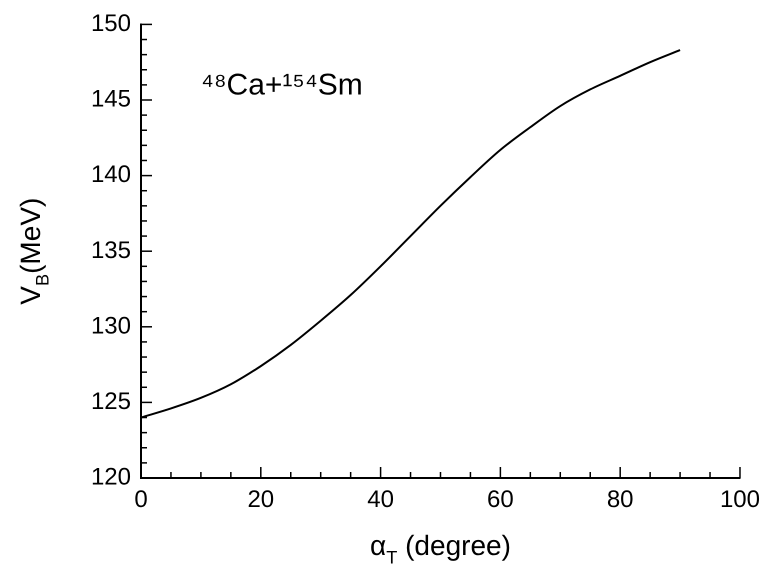  I want to click on y-tick-label: 120, so click(110, 477).